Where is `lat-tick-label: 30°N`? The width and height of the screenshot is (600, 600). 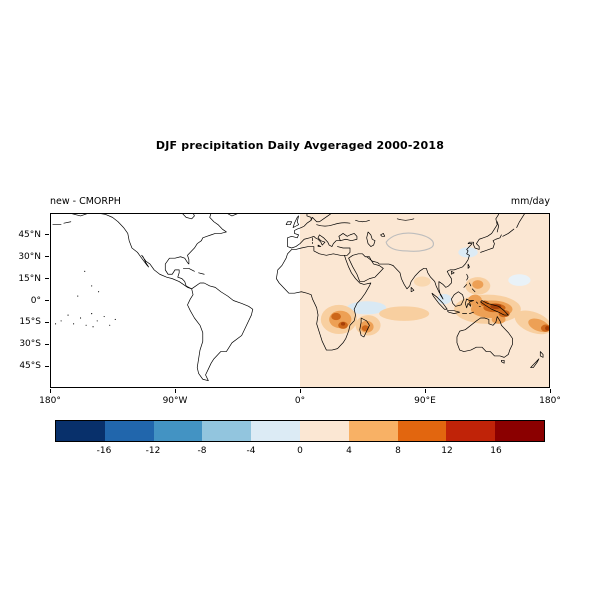
lat-tick-label: 30°N is located at coordinates (29, 256).